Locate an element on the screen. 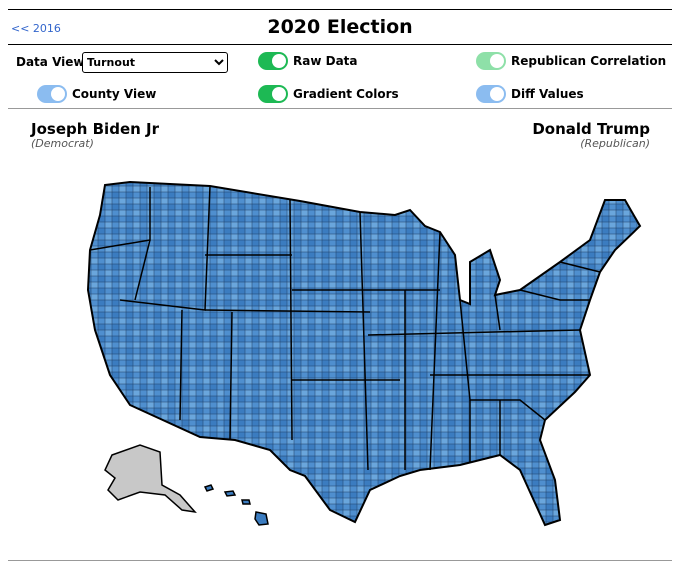 The image size is (694, 573). hawaii is located at coordinates (236, 505).